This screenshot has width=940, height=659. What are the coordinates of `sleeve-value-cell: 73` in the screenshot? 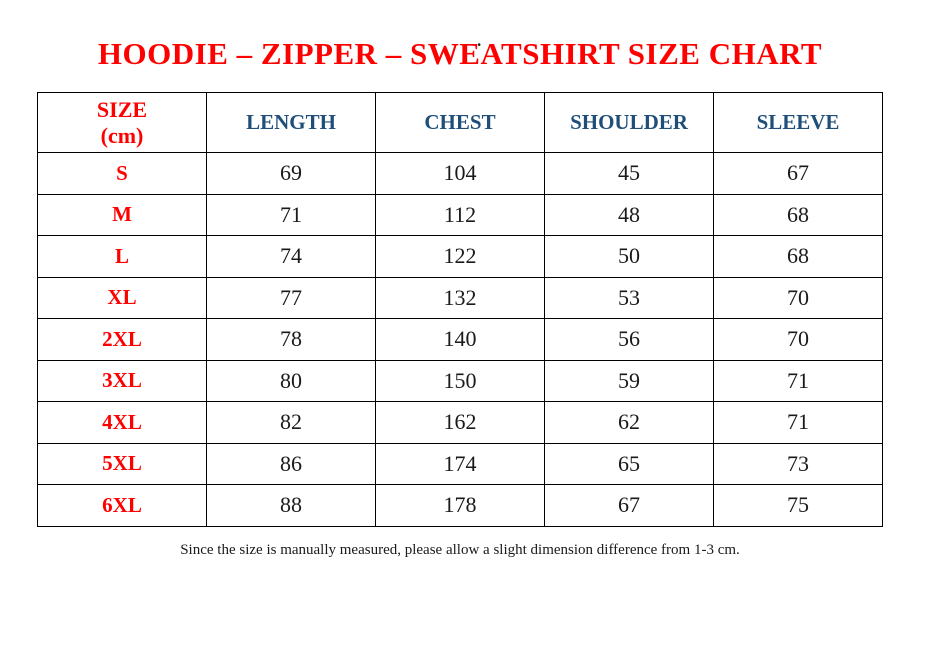 It's located at (798, 463).